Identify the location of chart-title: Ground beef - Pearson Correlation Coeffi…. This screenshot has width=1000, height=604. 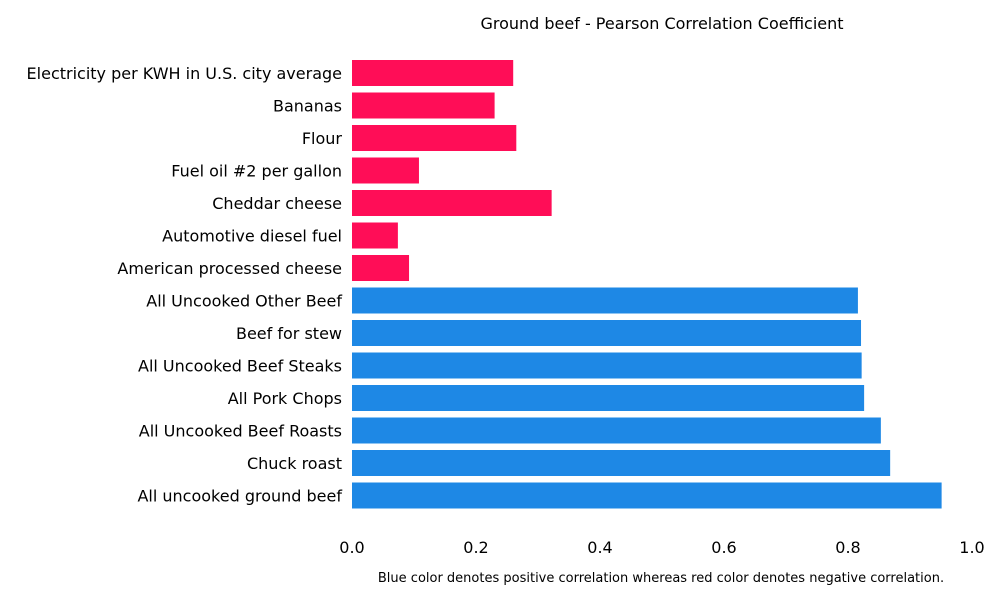
(661, 23).